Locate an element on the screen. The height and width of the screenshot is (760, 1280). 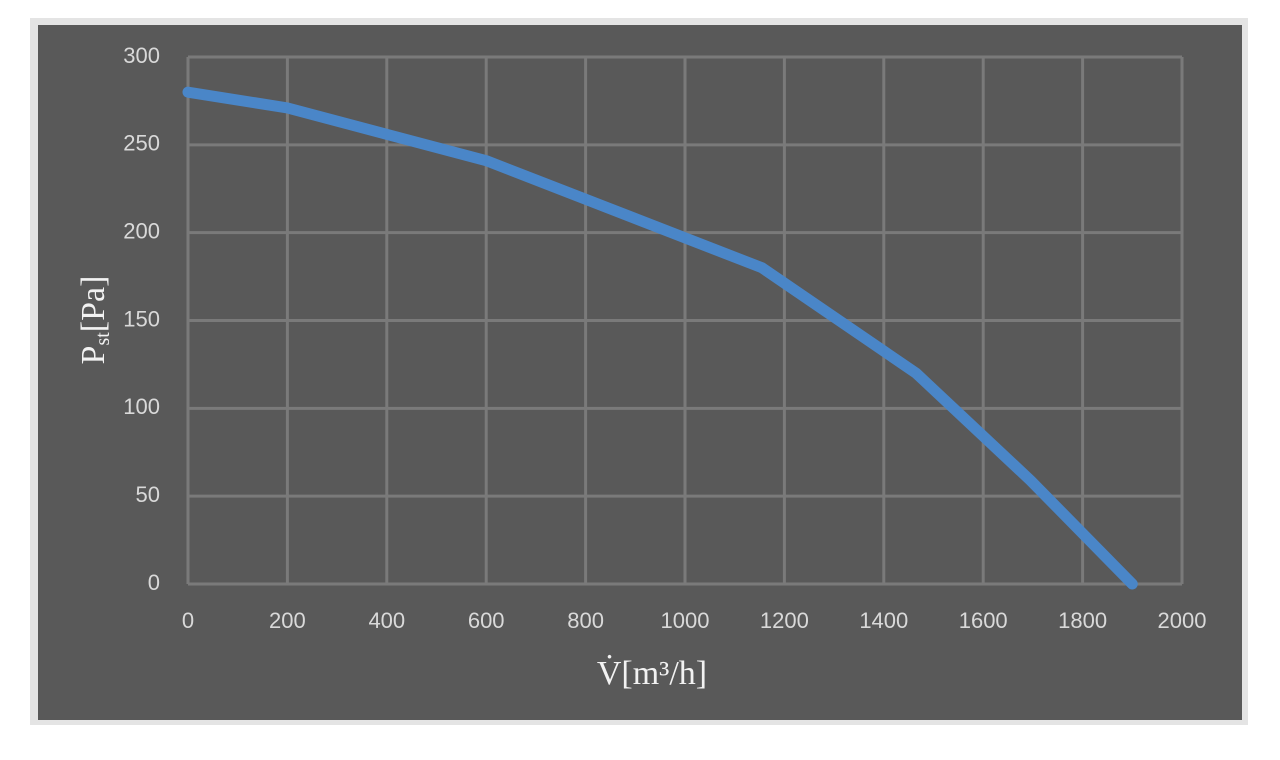
x-tick-label: 1200 is located at coordinates (784, 620).